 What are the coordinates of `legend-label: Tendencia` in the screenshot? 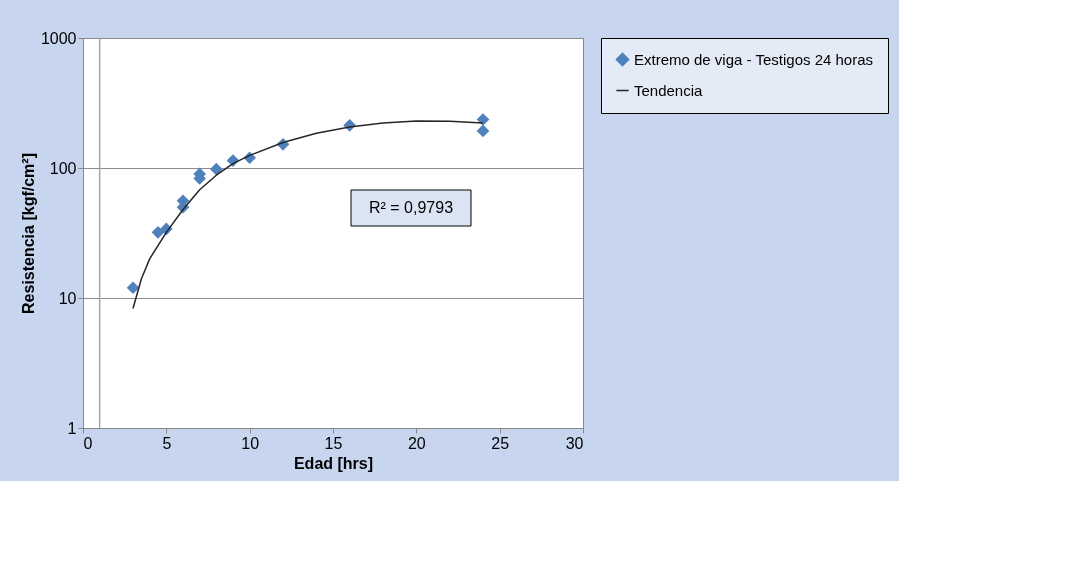 It's located at (669, 90).